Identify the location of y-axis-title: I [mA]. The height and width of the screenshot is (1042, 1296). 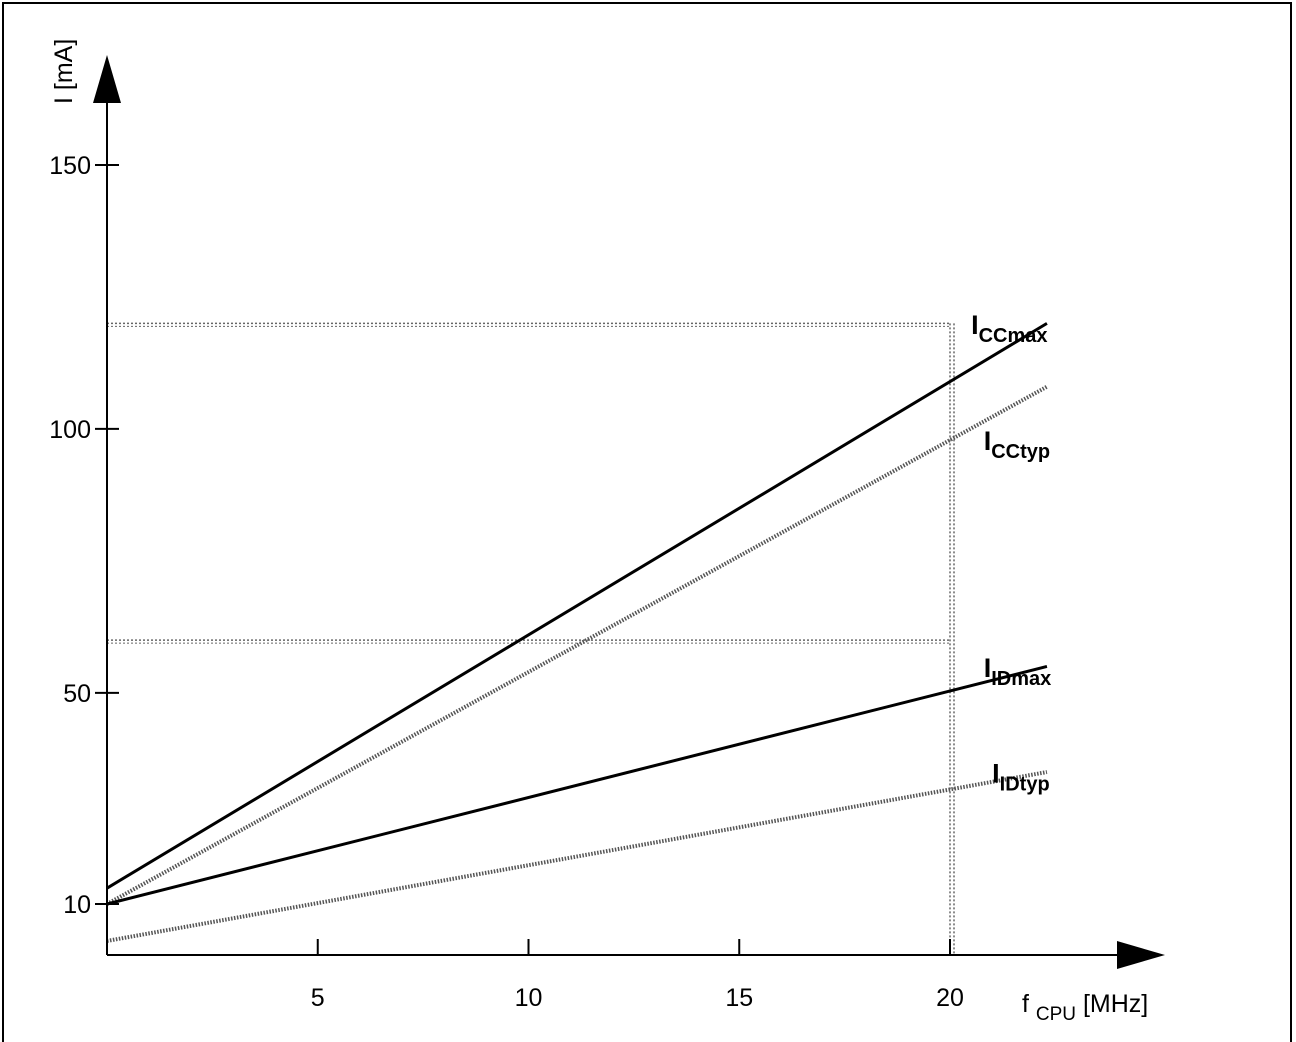
(64, 71).